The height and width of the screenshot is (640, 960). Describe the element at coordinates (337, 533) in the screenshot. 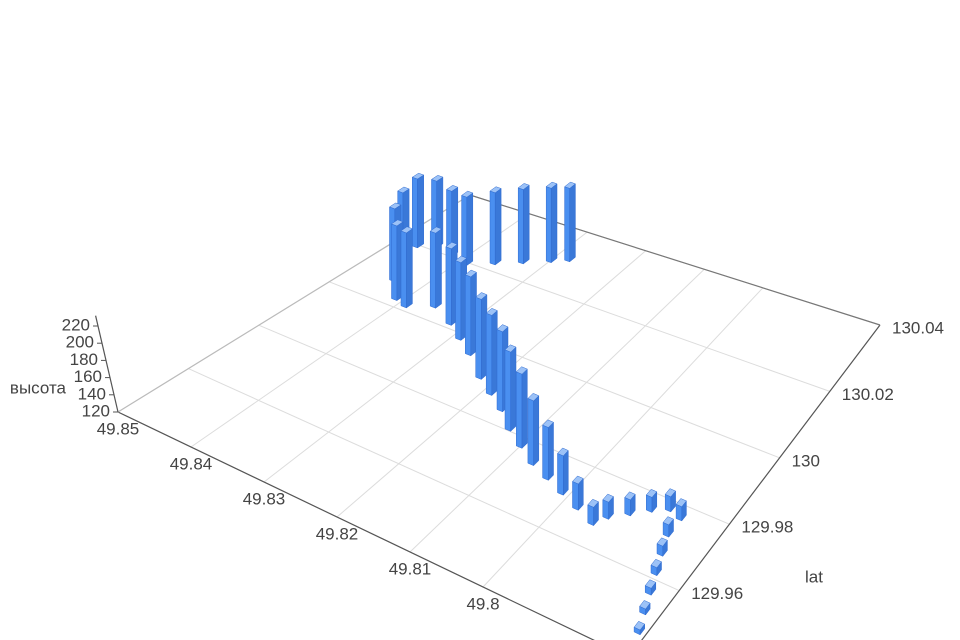

I see `x-tick-label: 49.82` at that location.